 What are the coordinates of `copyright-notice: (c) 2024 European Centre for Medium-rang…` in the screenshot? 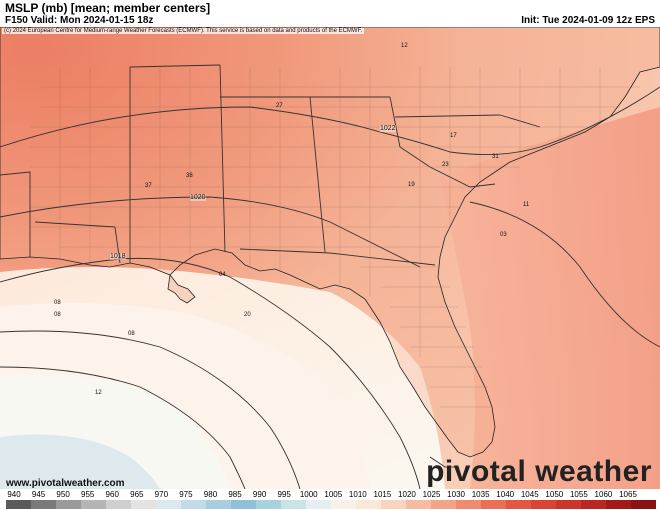 It's located at (183, 31).